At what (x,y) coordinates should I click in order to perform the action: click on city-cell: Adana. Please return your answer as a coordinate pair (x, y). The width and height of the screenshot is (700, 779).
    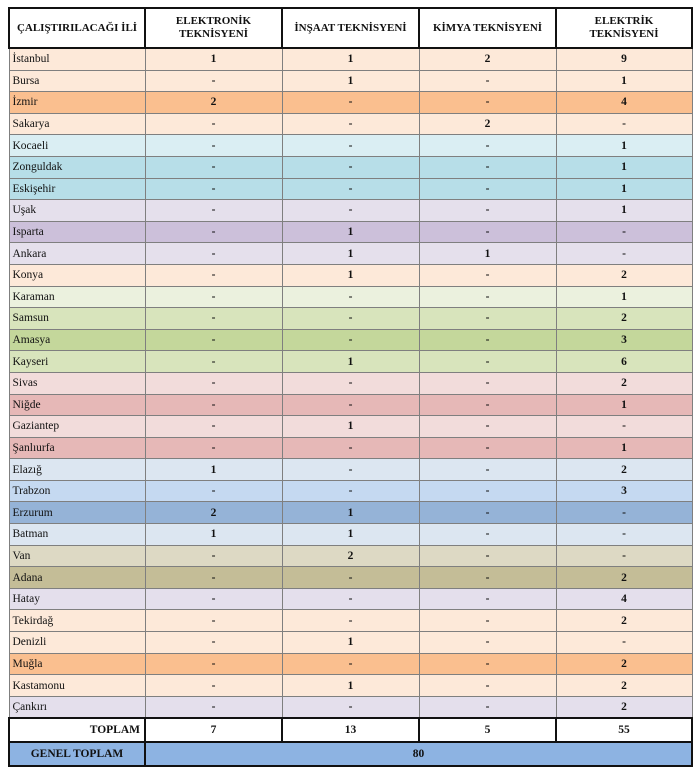
    Looking at the image, I should click on (77, 577).